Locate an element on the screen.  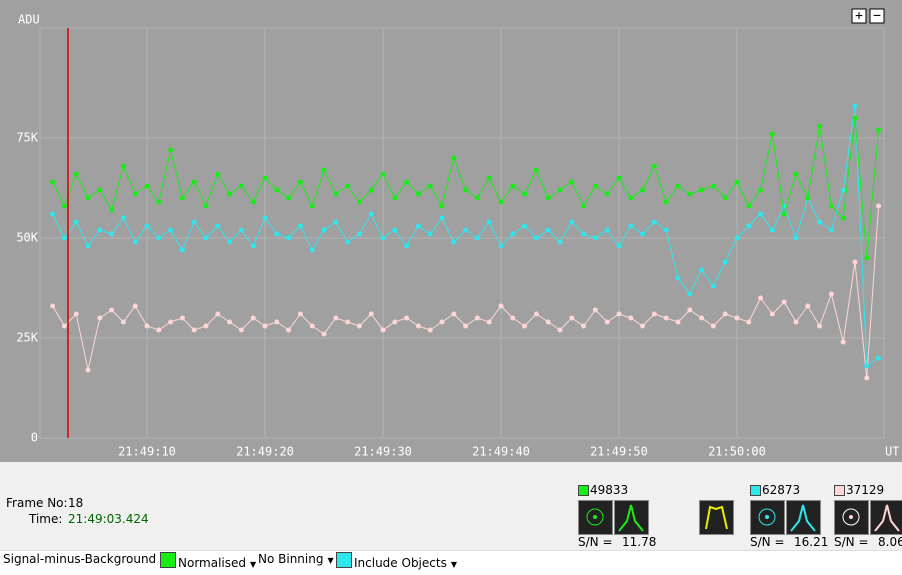
toolbar-label: Include Objects is located at coordinates (400, 563).